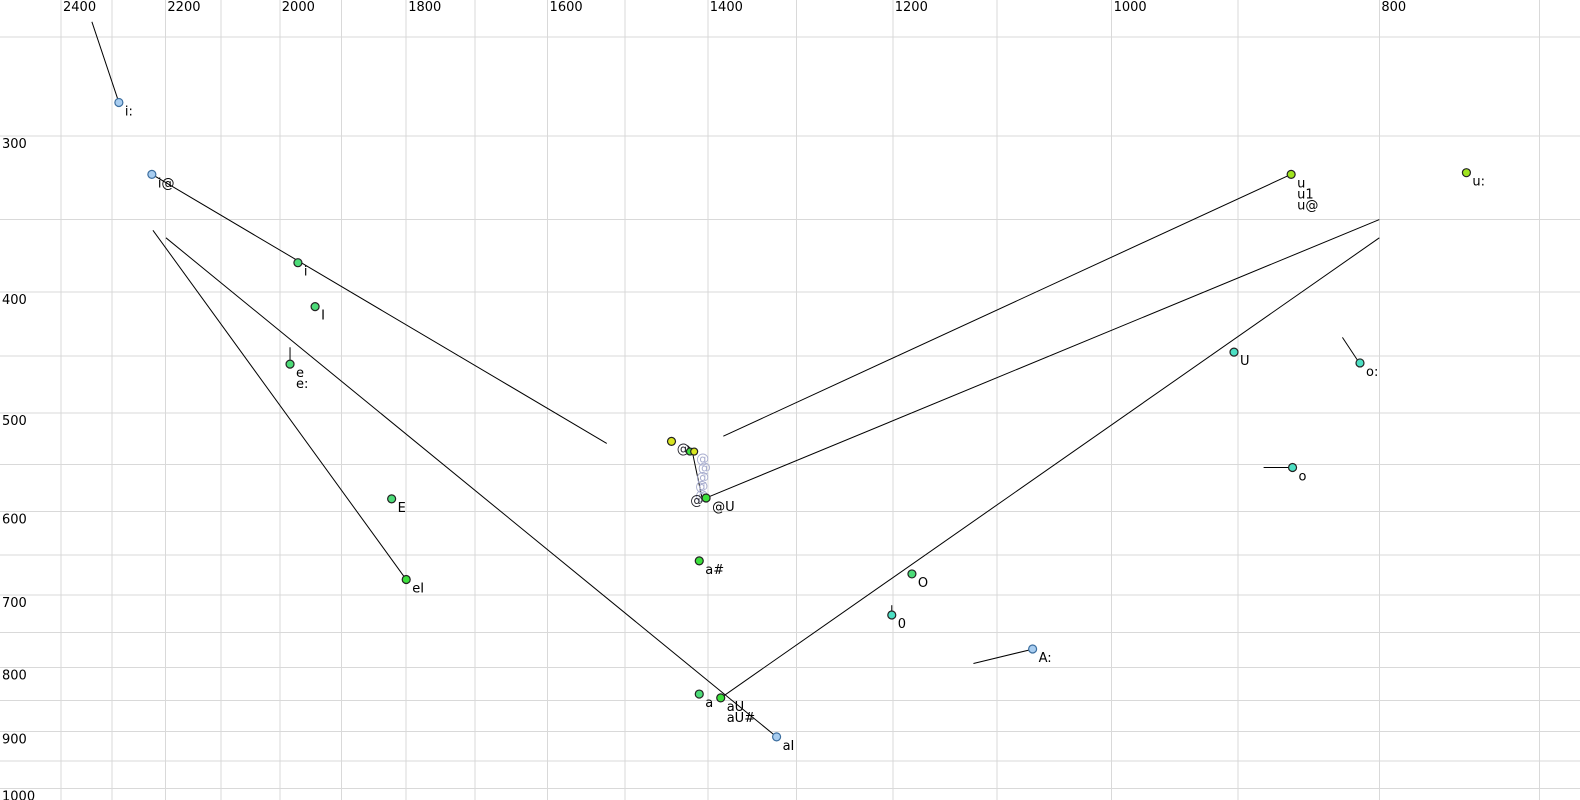  I want to click on vowel-label-e-long: e:, so click(302, 384).